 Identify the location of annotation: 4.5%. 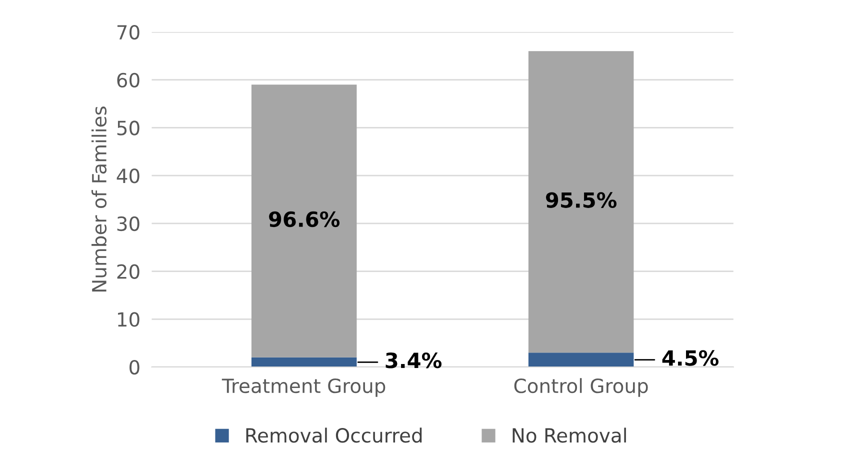
(690, 358).